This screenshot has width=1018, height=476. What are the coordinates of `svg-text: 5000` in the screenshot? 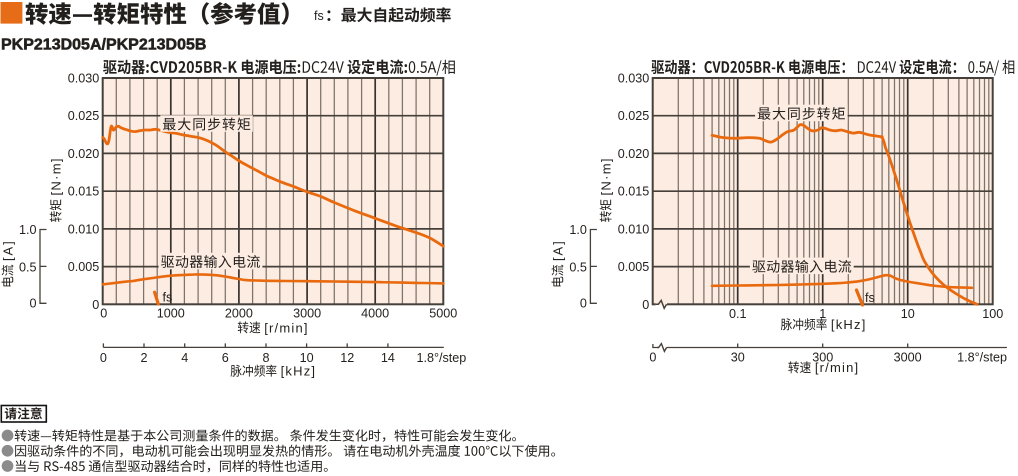 It's located at (443, 314).